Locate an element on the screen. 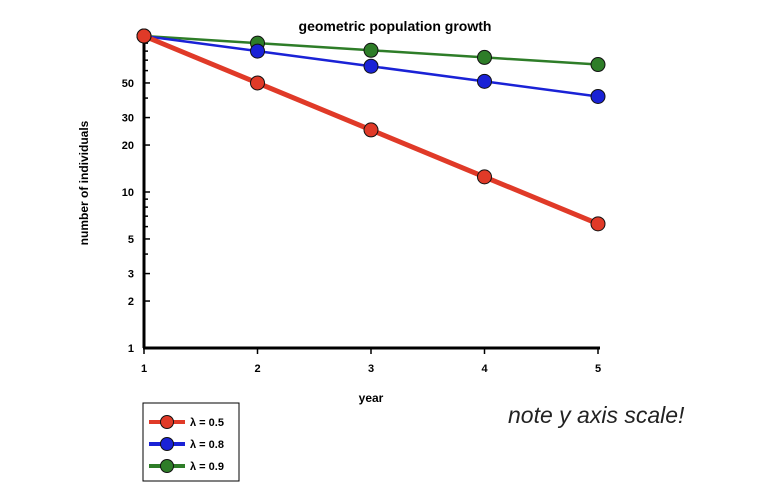 This screenshot has height=502, width=770. x-axis-label: year is located at coordinates (371, 398).